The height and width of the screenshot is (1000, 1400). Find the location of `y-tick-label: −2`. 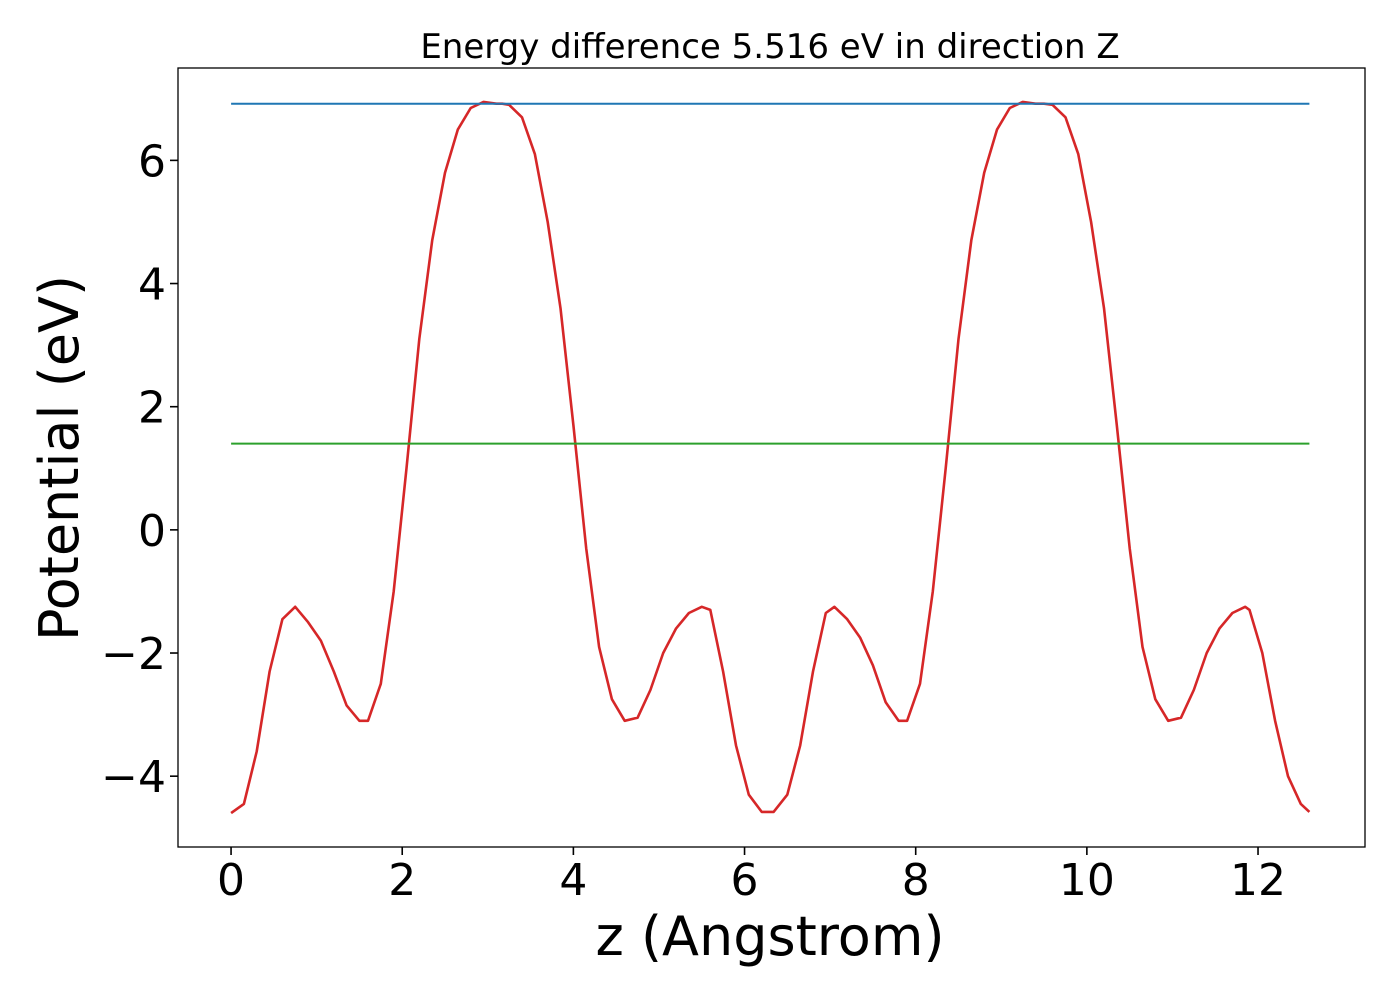

y-tick-label: −2 is located at coordinates (133, 654).